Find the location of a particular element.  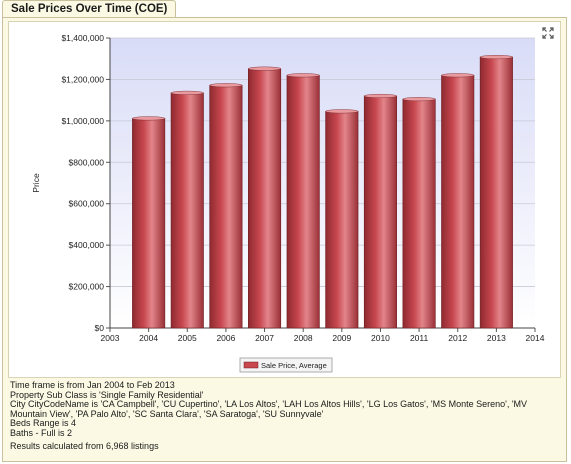

y-tick-label: $600,000 is located at coordinates (87, 204).